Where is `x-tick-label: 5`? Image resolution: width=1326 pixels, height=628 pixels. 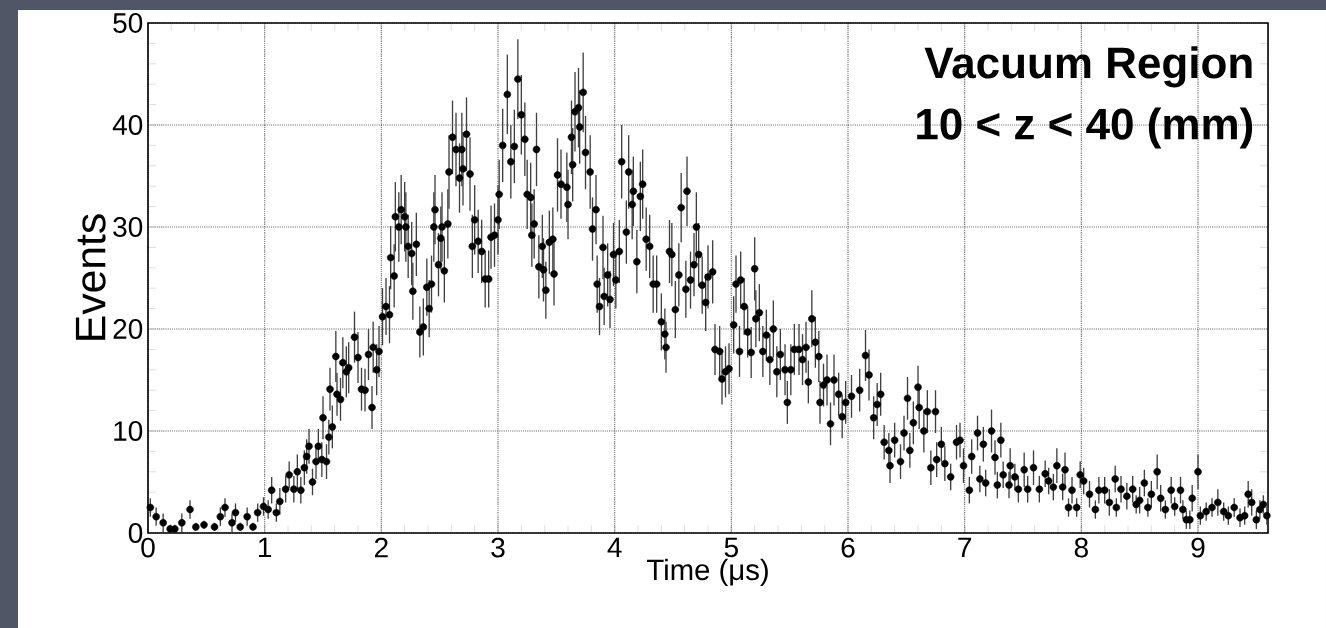
x-tick-label: 5 is located at coordinates (731, 547).